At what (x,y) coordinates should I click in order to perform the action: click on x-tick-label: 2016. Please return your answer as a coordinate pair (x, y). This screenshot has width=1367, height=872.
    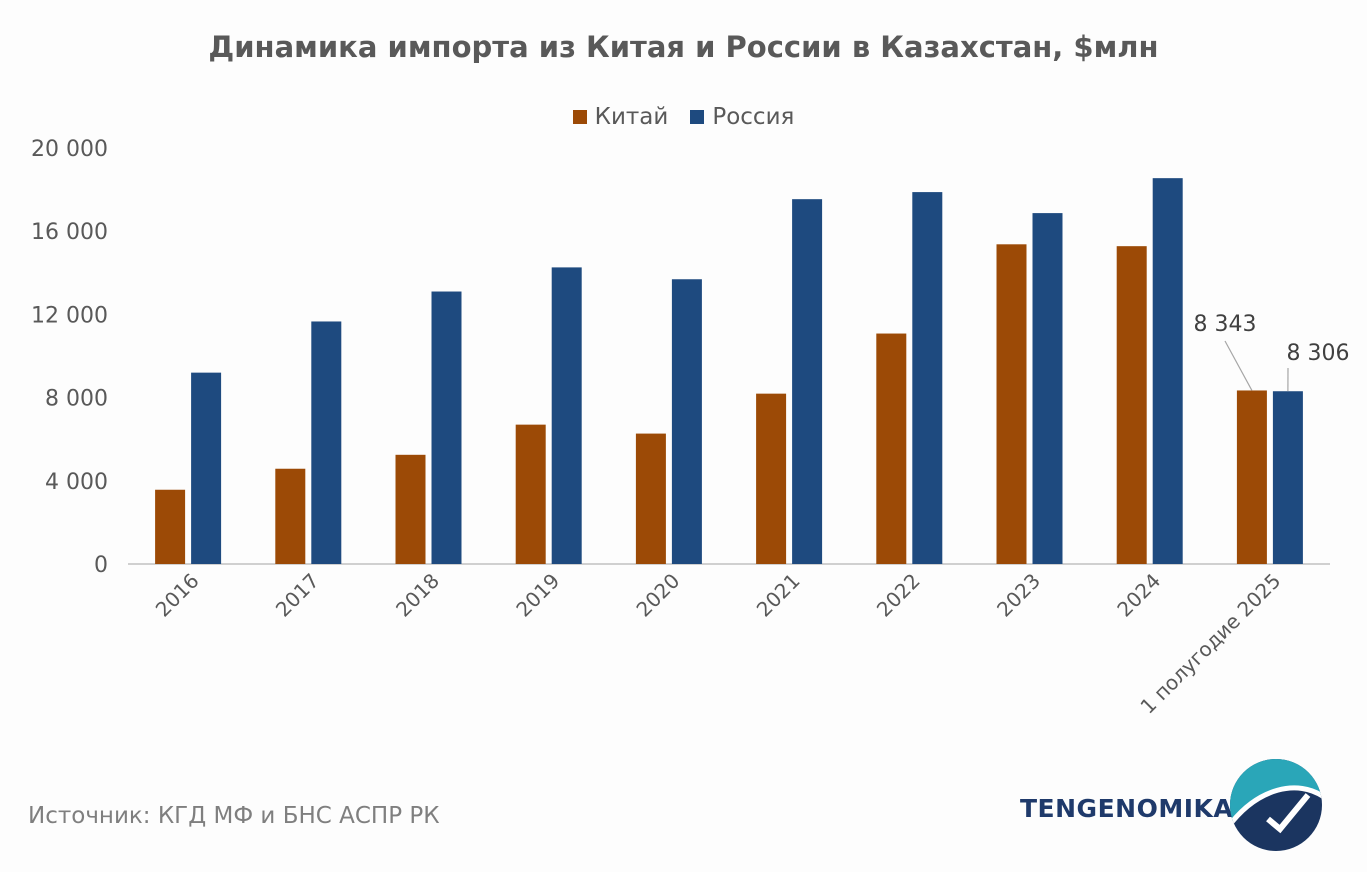
    Looking at the image, I should click on (177, 595).